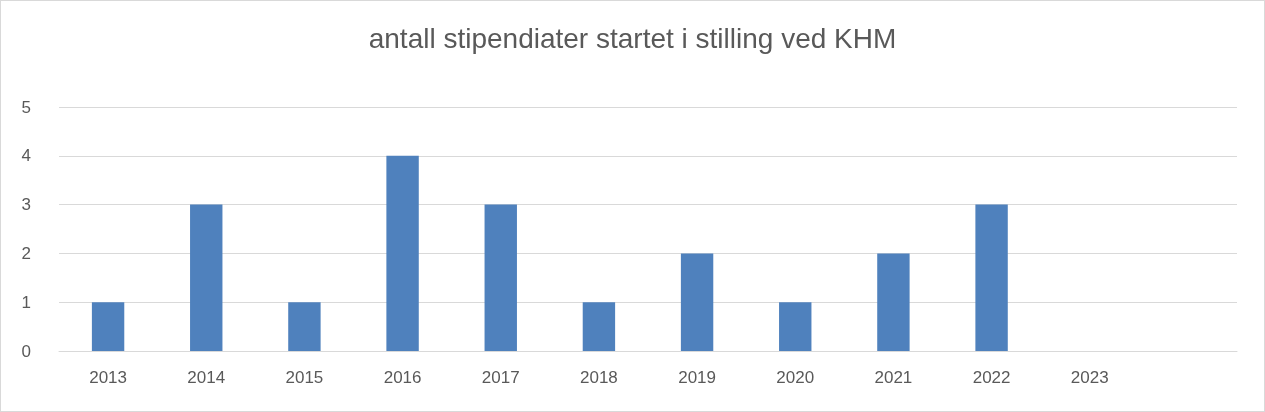 This screenshot has width=1265, height=412. I want to click on x-tick-label: 2014, so click(206, 377).